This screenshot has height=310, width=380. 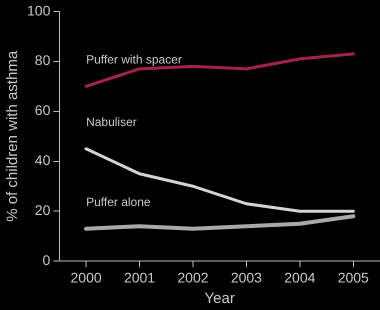 What do you see at coordinates (193, 277) in the screenshot?
I see `x-tick-label: 2002` at bounding box center [193, 277].